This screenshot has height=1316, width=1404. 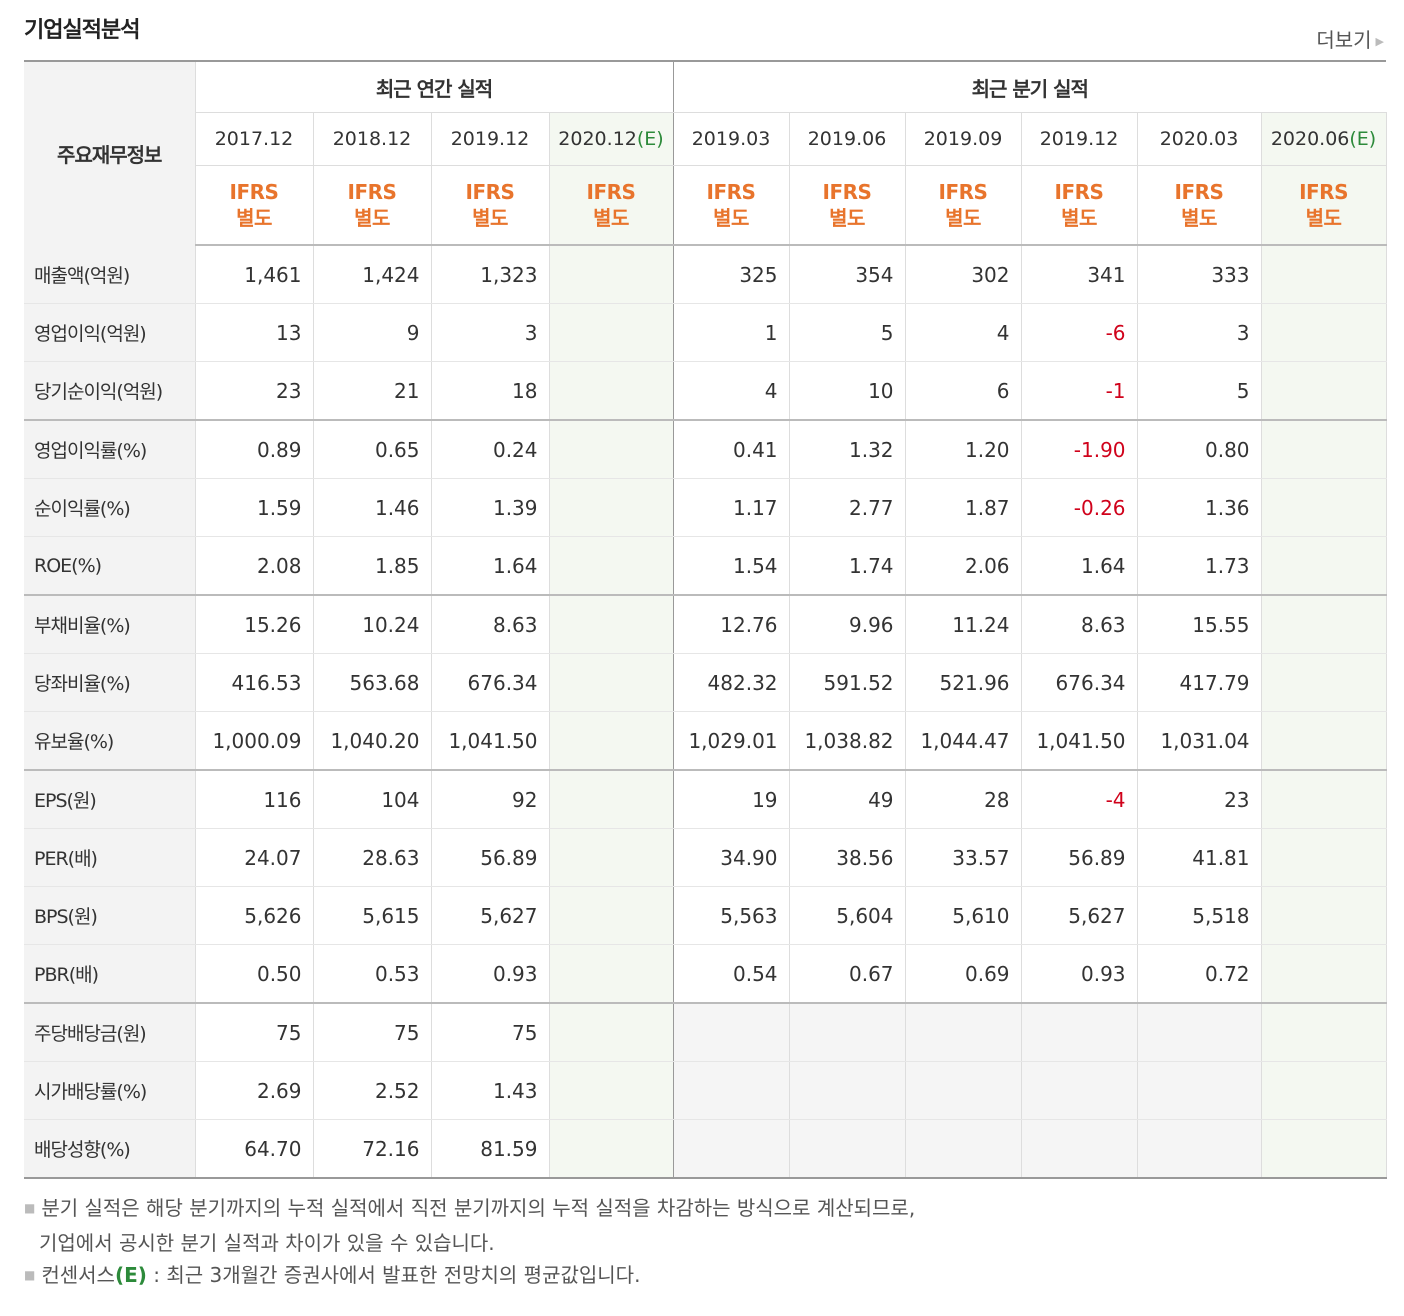 What do you see at coordinates (1079, 857) in the screenshot?
I see `table-cell: 56.89` at bounding box center [1079, 857].